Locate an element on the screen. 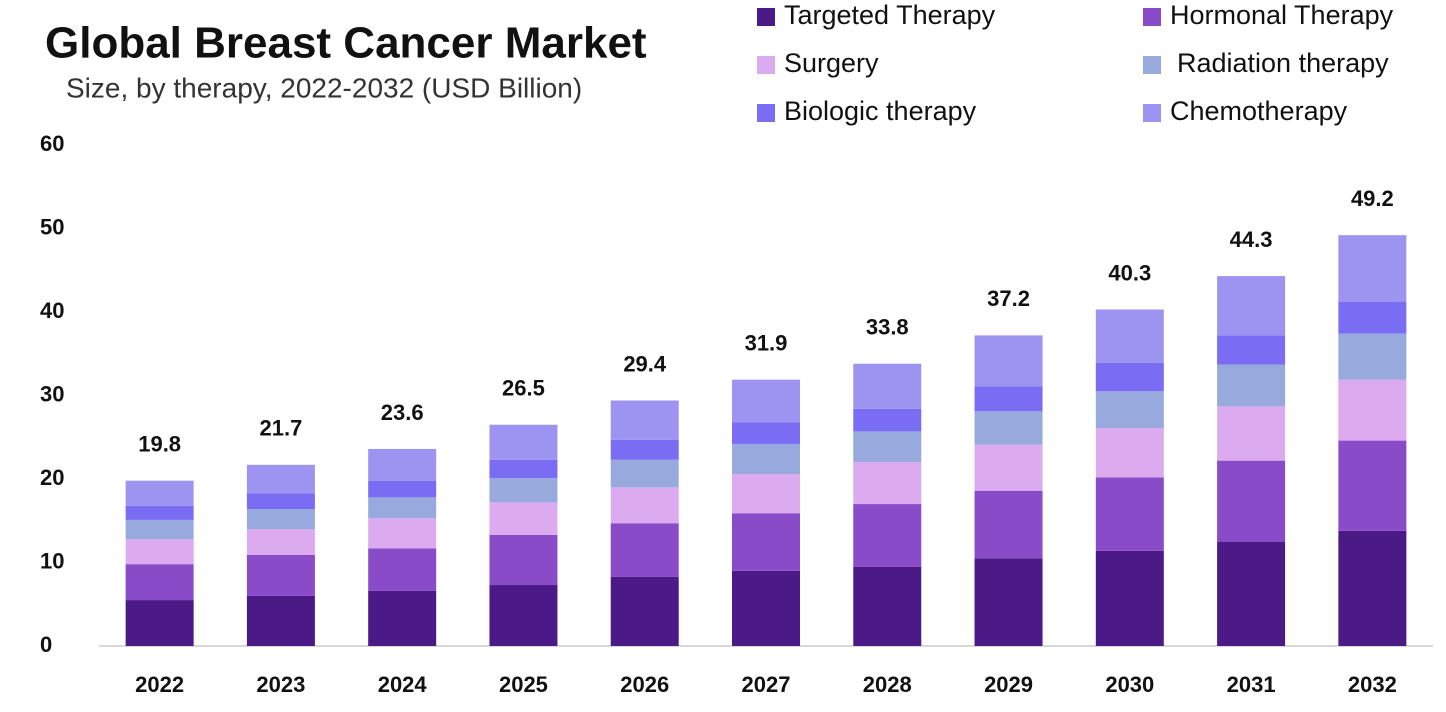  x-tick-label: 2026 is located at coordinates (644, 684).